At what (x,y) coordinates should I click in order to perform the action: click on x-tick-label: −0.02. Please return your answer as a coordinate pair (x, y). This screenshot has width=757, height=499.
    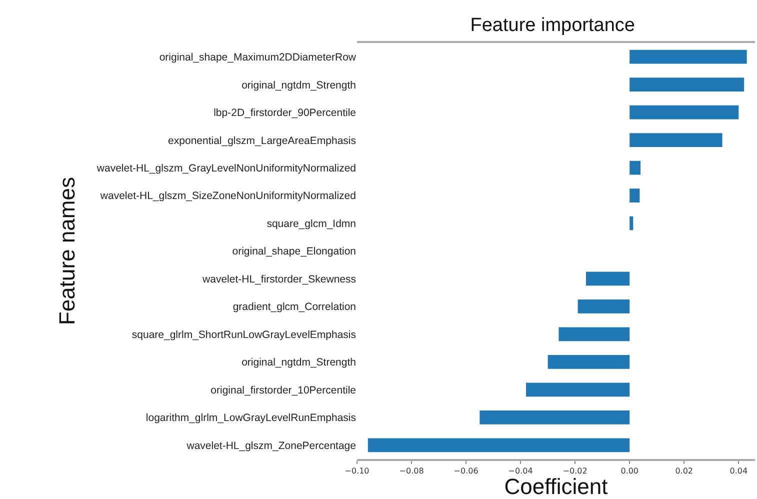
    Looking at the image, I should click on (575, 471).